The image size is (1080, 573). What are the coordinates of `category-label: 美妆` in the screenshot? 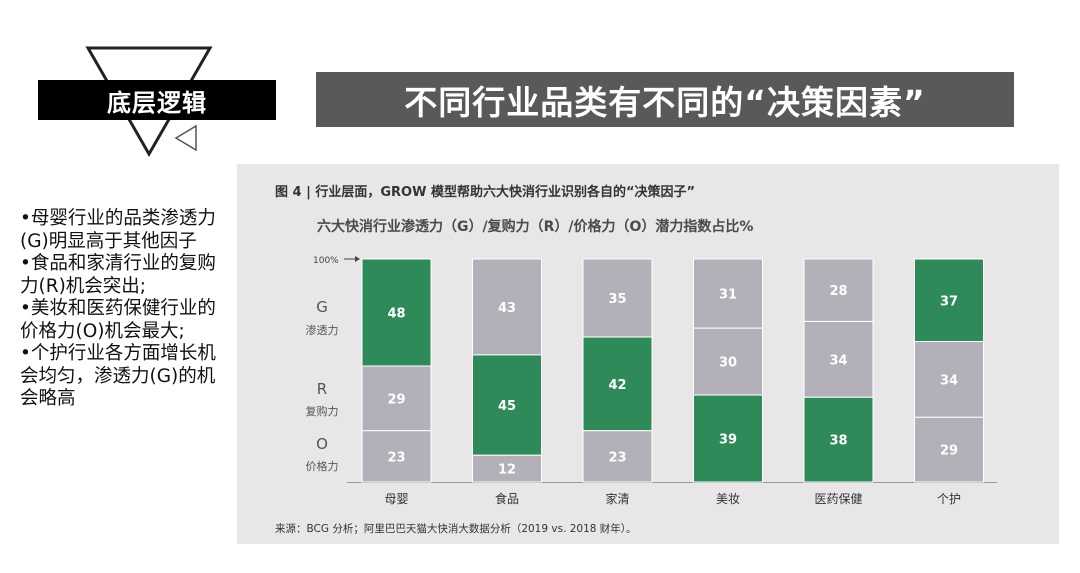 It's located at (728, 499).